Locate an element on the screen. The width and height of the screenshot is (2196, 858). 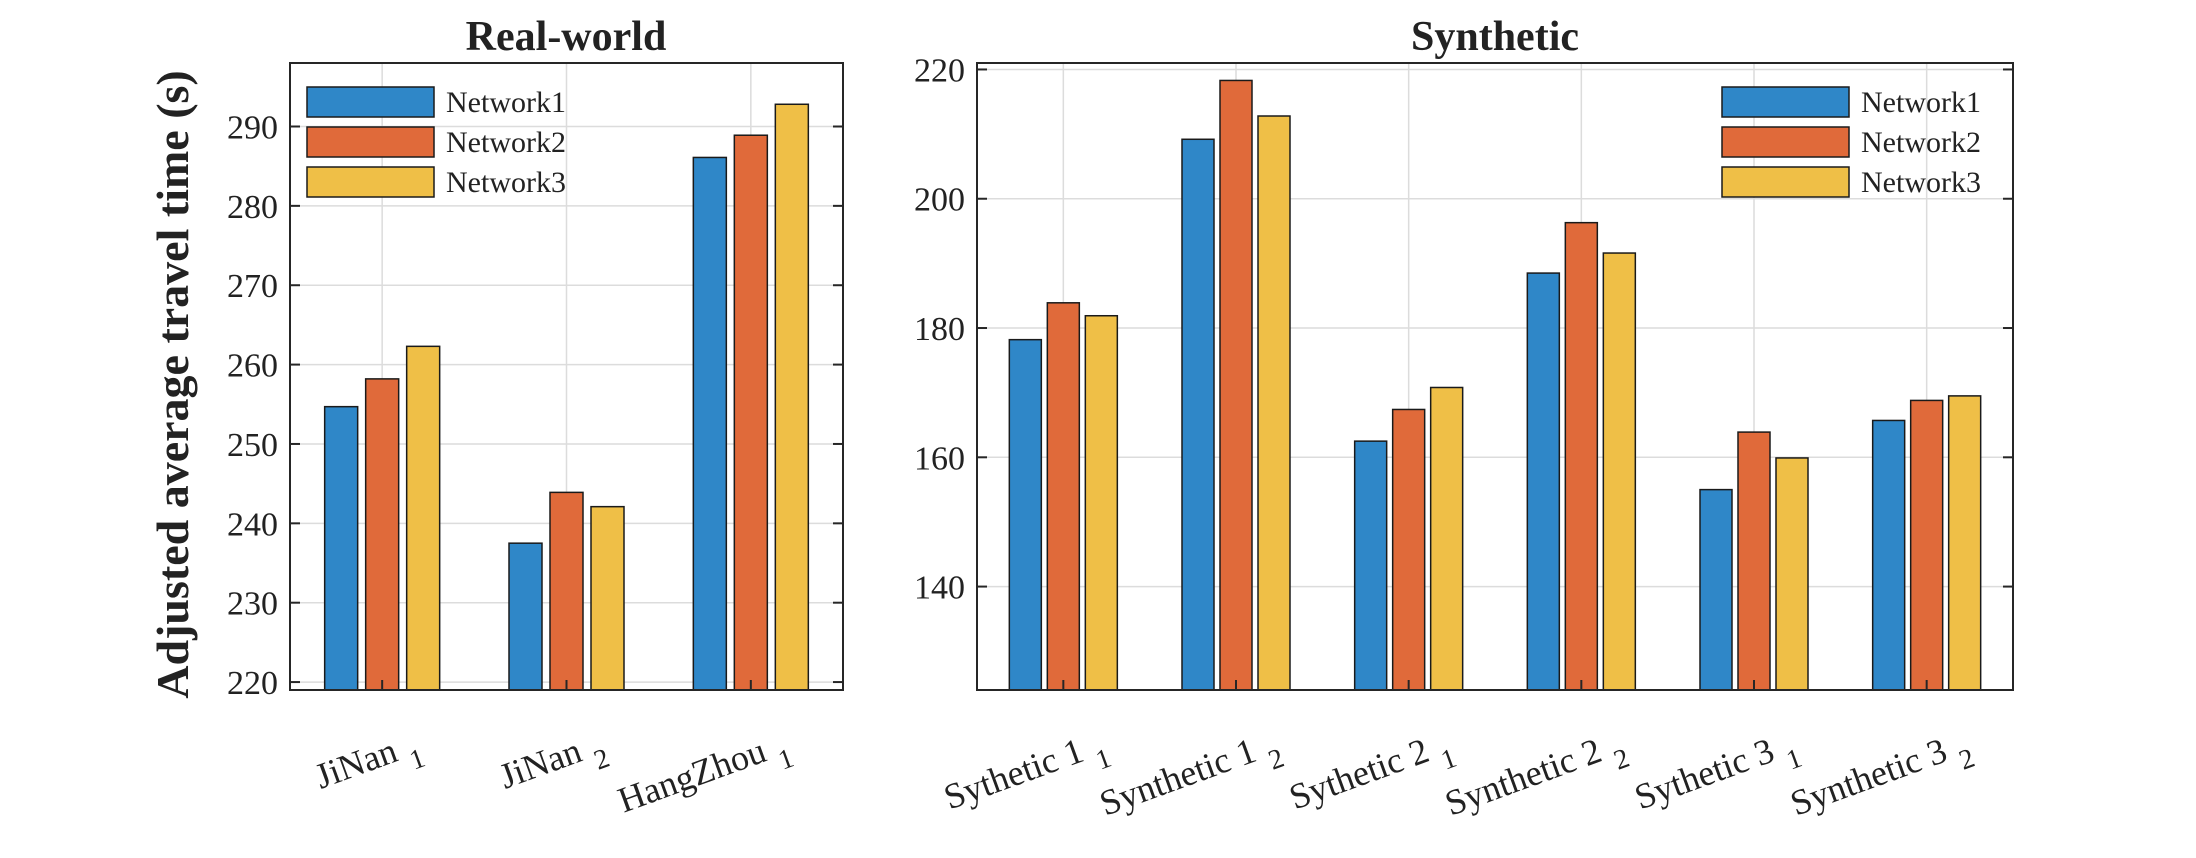
chart-title: Real-world is located at coordinates (566, 37).